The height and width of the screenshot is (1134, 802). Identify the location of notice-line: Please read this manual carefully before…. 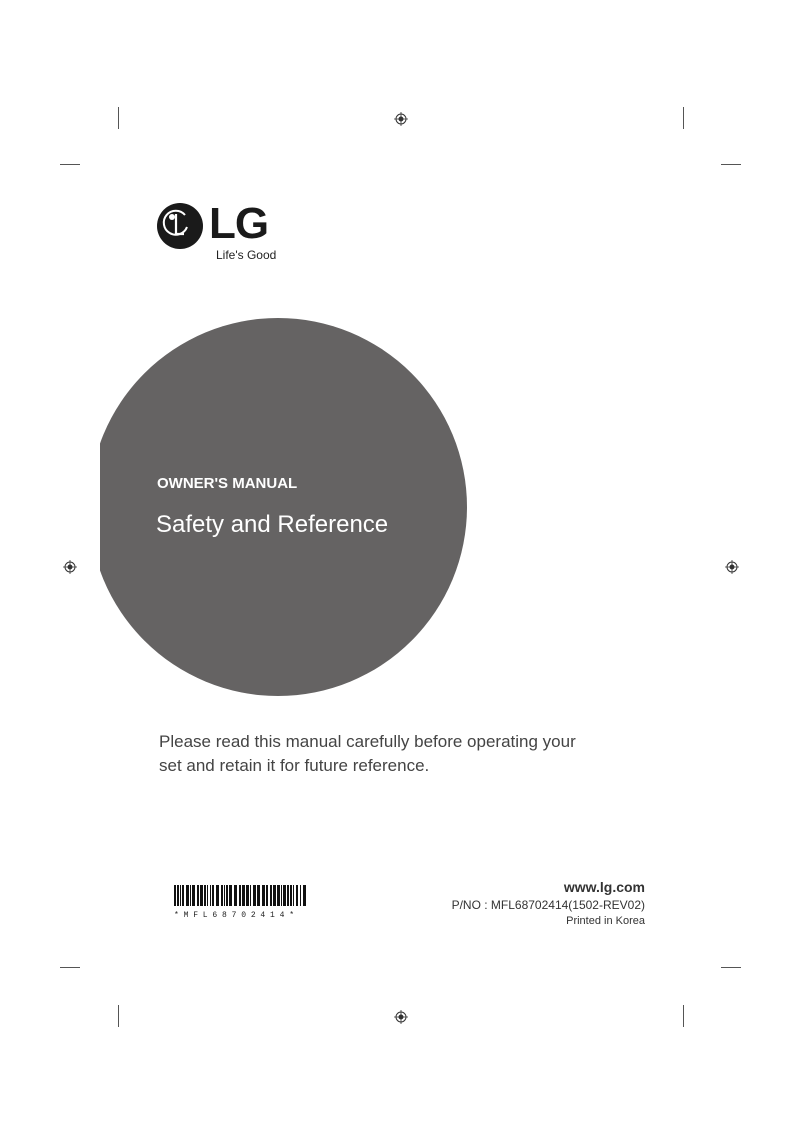
(367, 741).